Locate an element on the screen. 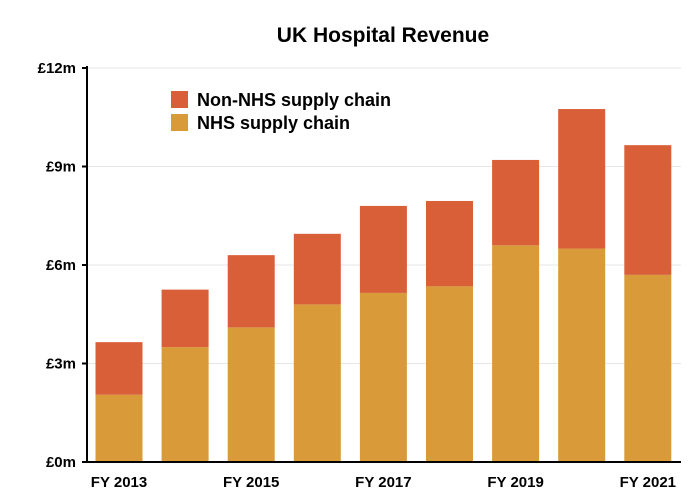  legend-swatch-non-nhs is located at coordinates (179, 99).